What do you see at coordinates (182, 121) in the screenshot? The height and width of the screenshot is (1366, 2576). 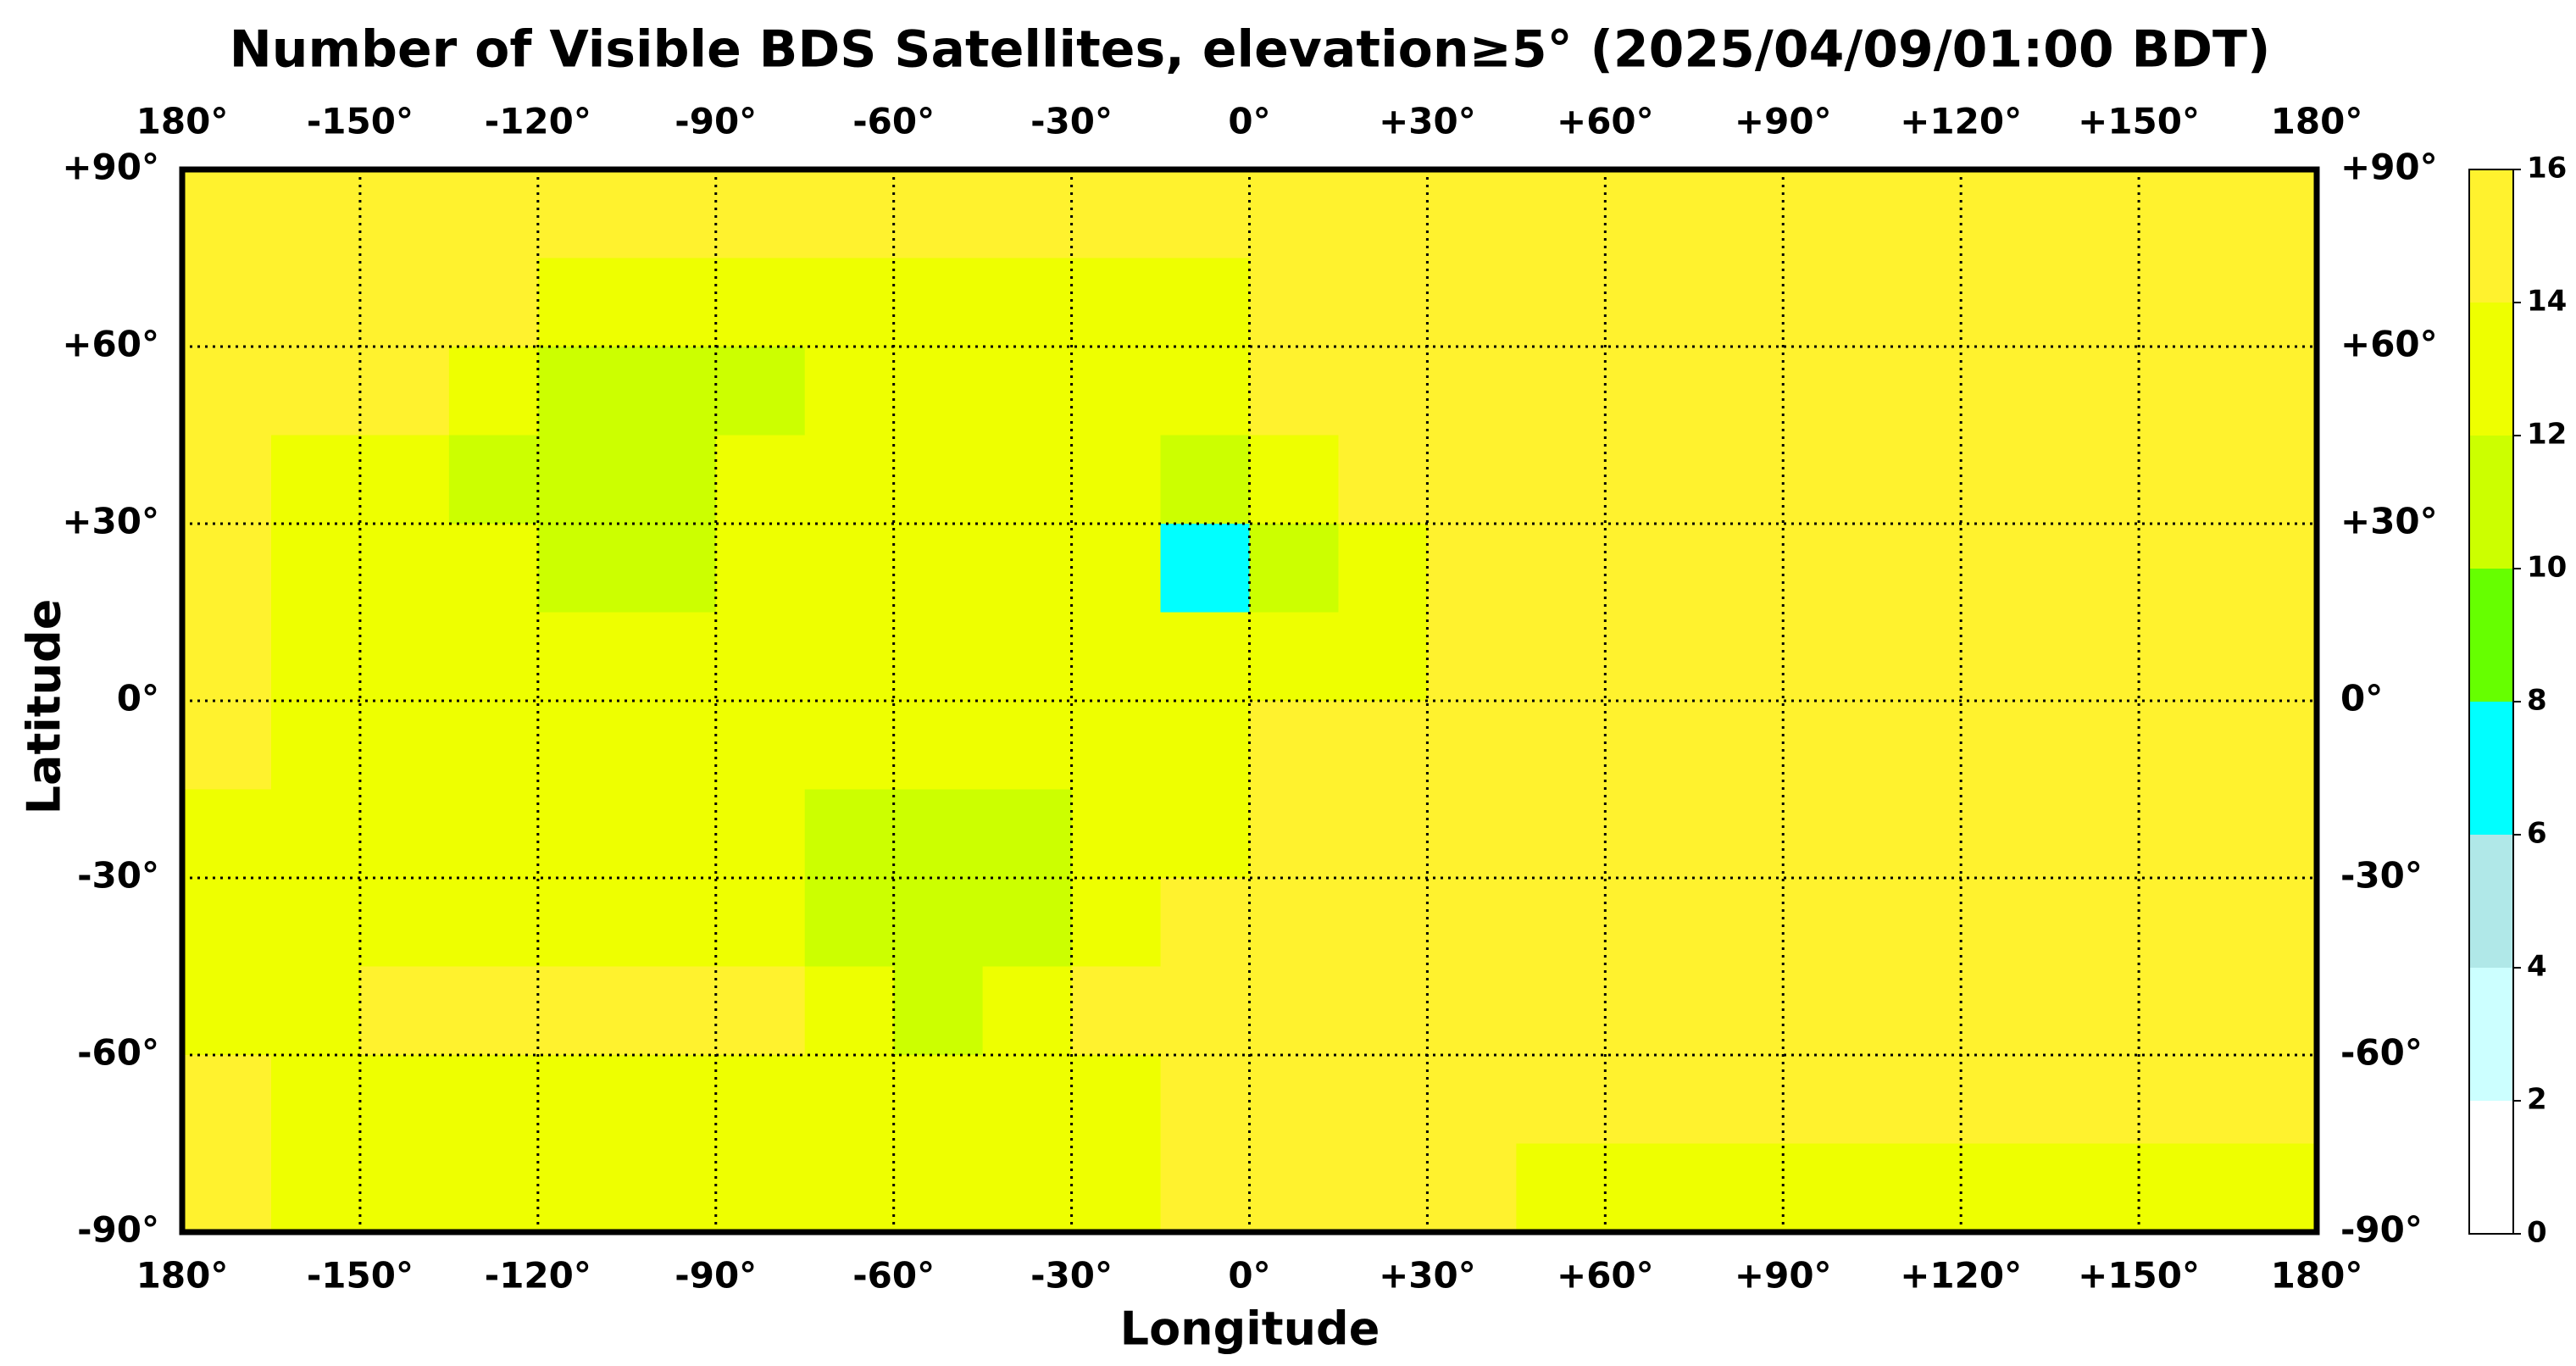 I see `x-tick-label: 180°` at bounding box center [182, 121].